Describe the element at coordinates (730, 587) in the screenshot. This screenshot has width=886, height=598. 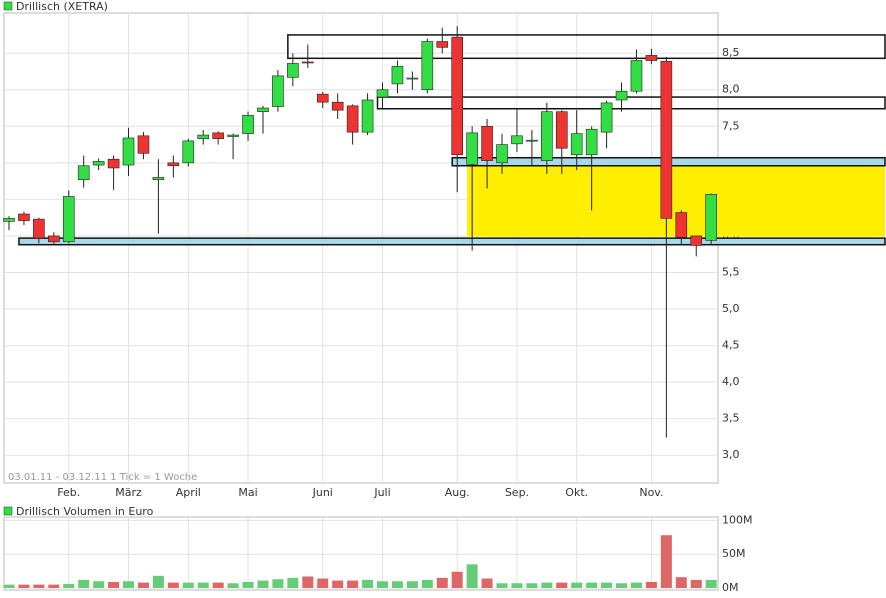
I see `y-tick-label: 0M` at that location.